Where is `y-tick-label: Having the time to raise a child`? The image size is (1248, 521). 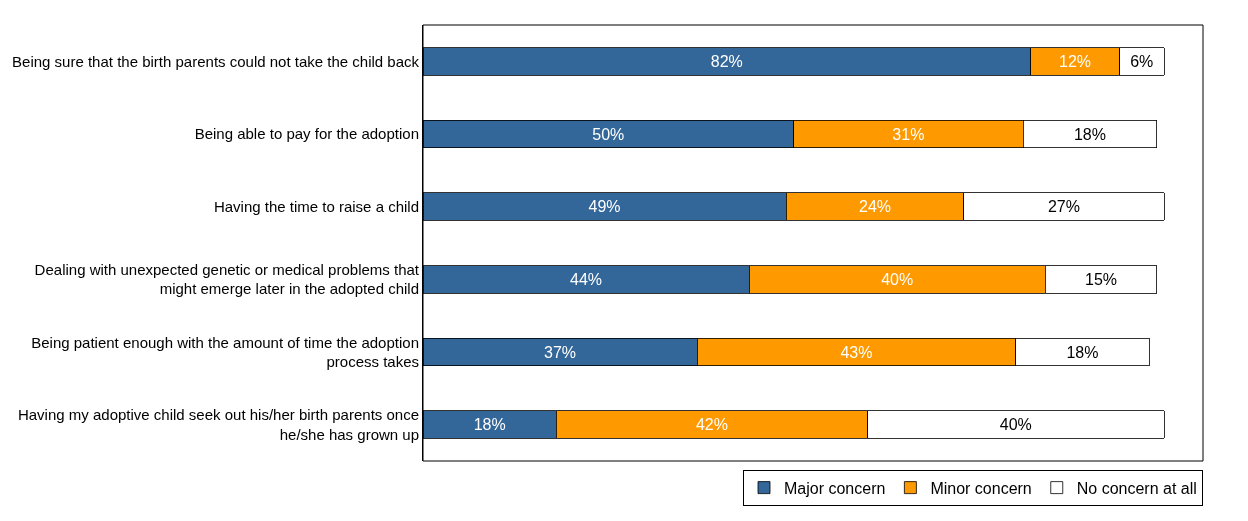
y-tick-label: Having the time to raise a child is located at coordinates (316, 206).